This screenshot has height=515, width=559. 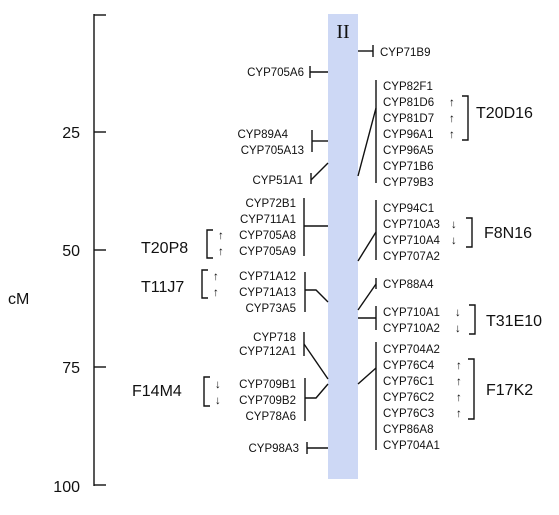 What do you see at coordinates (459, 366) in the screenshot?
I see `arrow-up-cyp76c4: ↑` at bounding box center [459, 366].